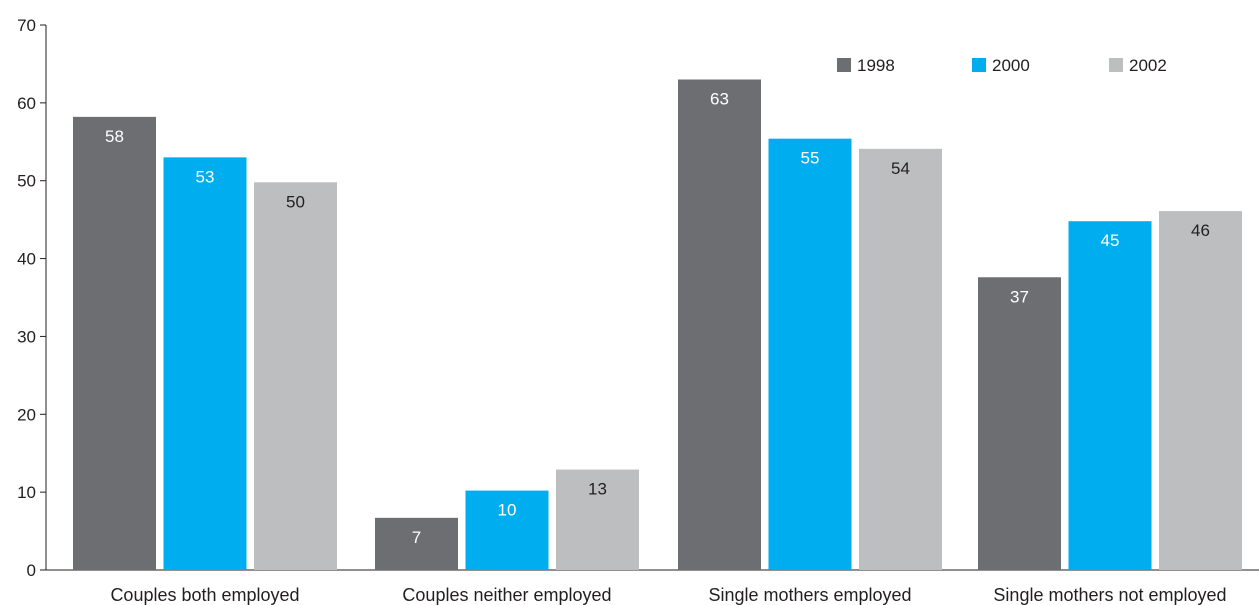 The height and width of the screenshot is (605, 1259). Describe the element at coordinates (1011, 65) in the screenshot. I see `legend-label-2000: 2000` at that location.